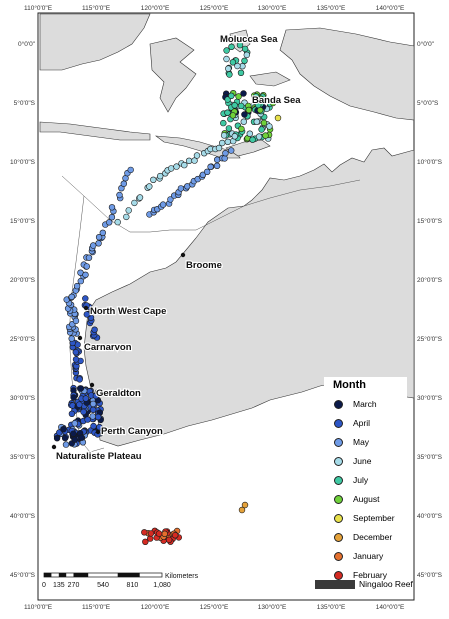 This screenshot has height=619, width=449. I want to click on legend-item-april: April, so click(352, 423).